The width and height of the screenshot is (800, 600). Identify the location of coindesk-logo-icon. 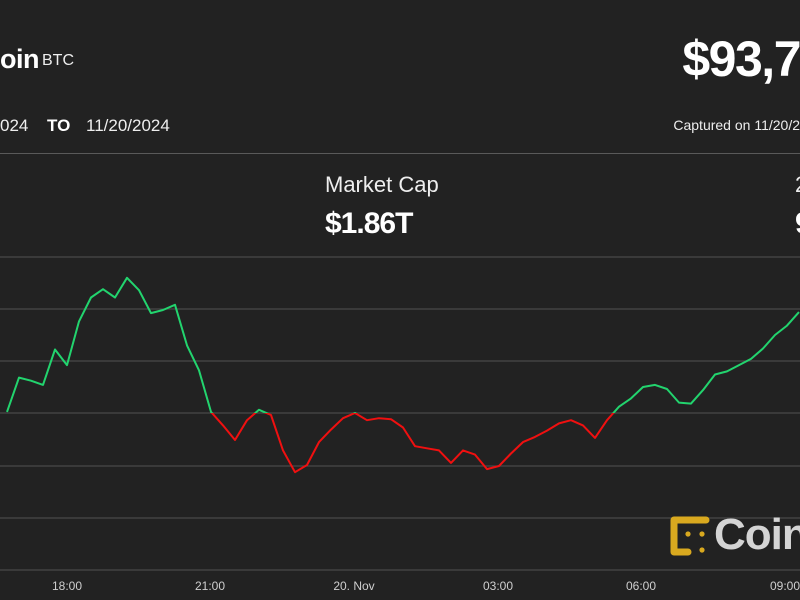
(690, 536).